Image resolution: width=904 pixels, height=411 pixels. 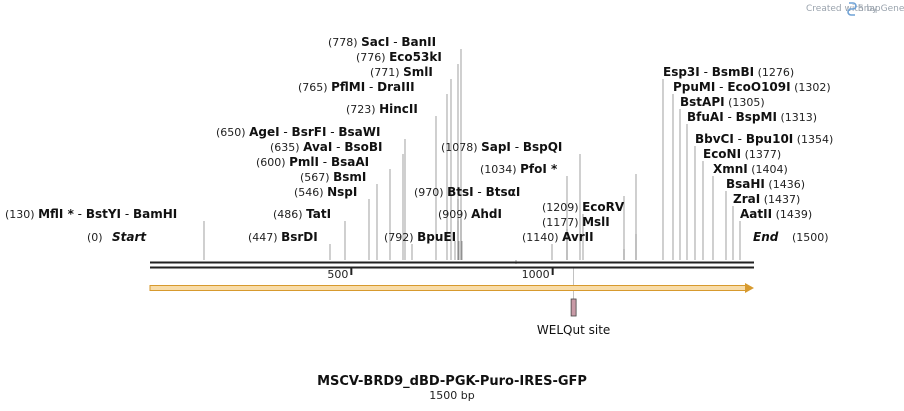 I want to click on site-label-tati: (486) TatI, so click(x=302, y=214).